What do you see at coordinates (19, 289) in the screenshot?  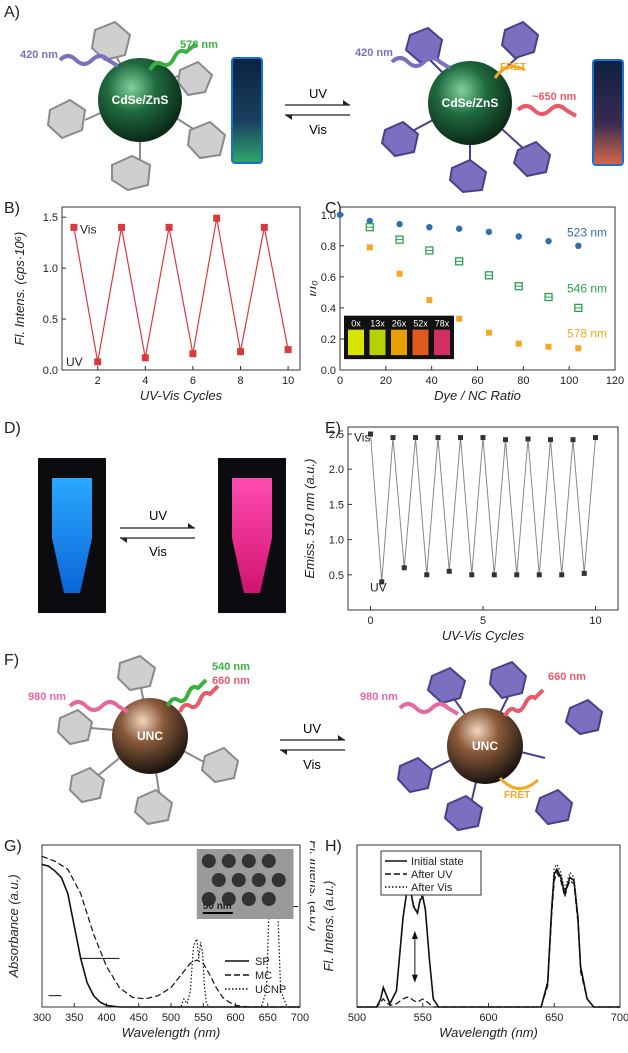 I see `y-axis-label: Fl. Intens. (cps·10⁶)` at bounding box center [19, 289].